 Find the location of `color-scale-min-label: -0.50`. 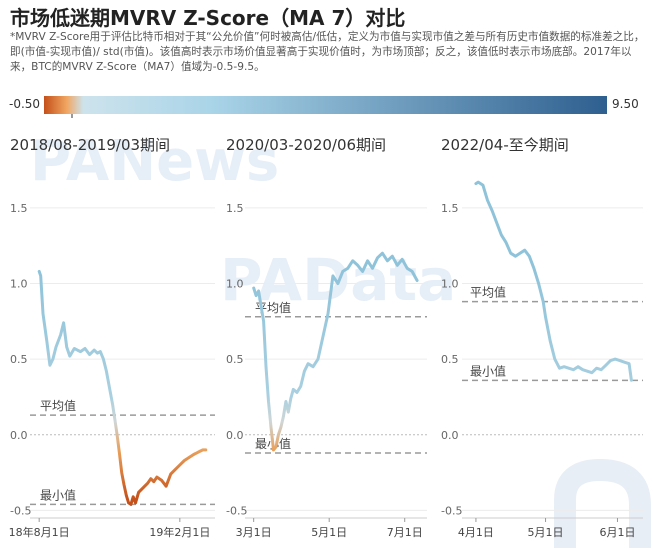

color-scale-min-label: -0.50 is located at coordinates (24, 104).